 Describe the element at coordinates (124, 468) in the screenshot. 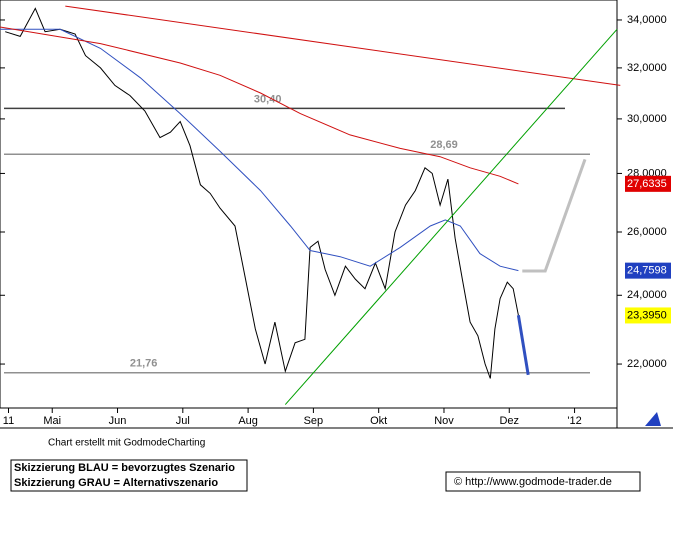

I see `note: Skizzierung BLAU = bevorzugtes Szenario` at that location.